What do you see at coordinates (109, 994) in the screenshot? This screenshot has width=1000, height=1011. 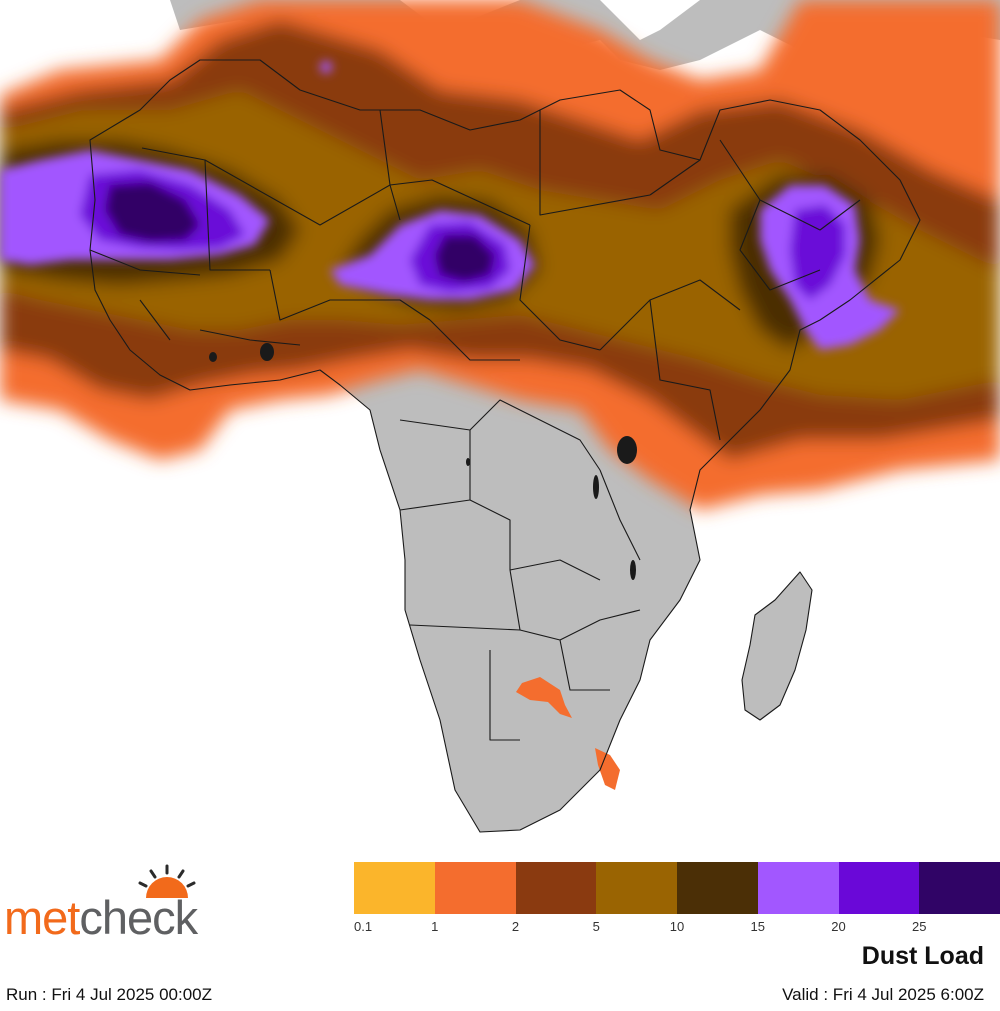 I see `run-time: Run : Fri 4 Jul 2025 00:00Z` at bounding box center [109, 994].